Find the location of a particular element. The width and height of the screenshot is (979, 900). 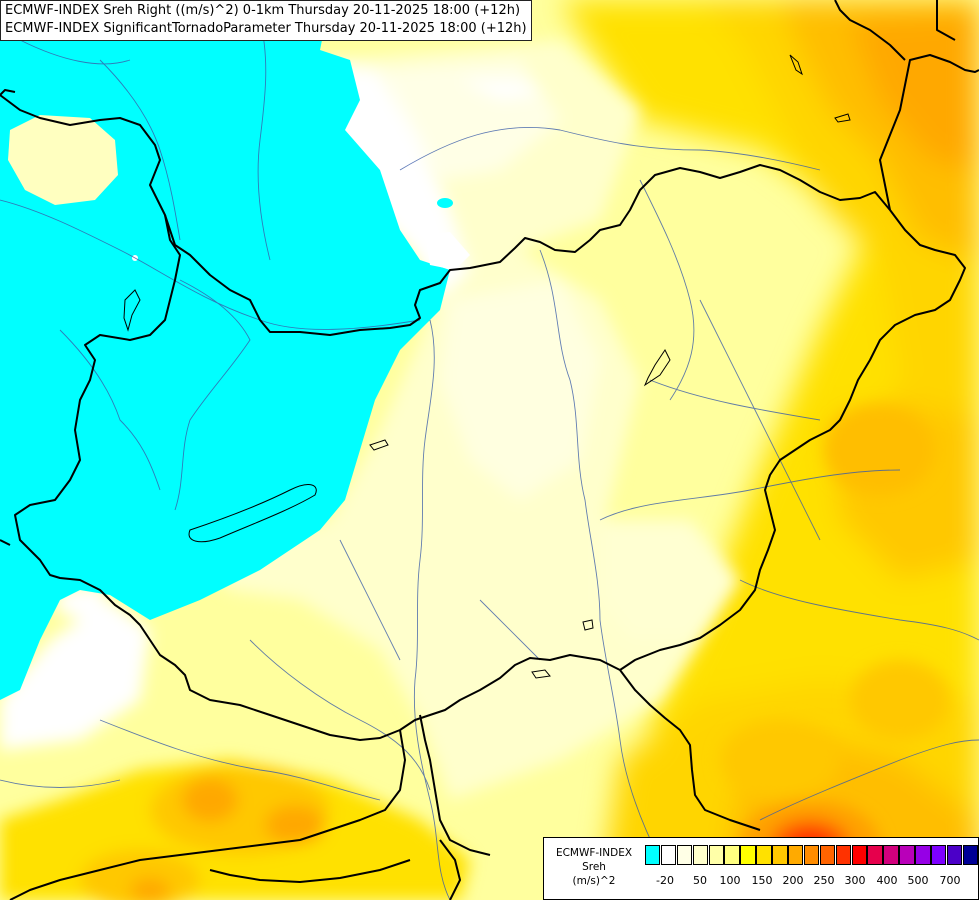

legend-title: ECMWF-INDEX Sreh (m/s)^2 is located at coordinates (594, 867).